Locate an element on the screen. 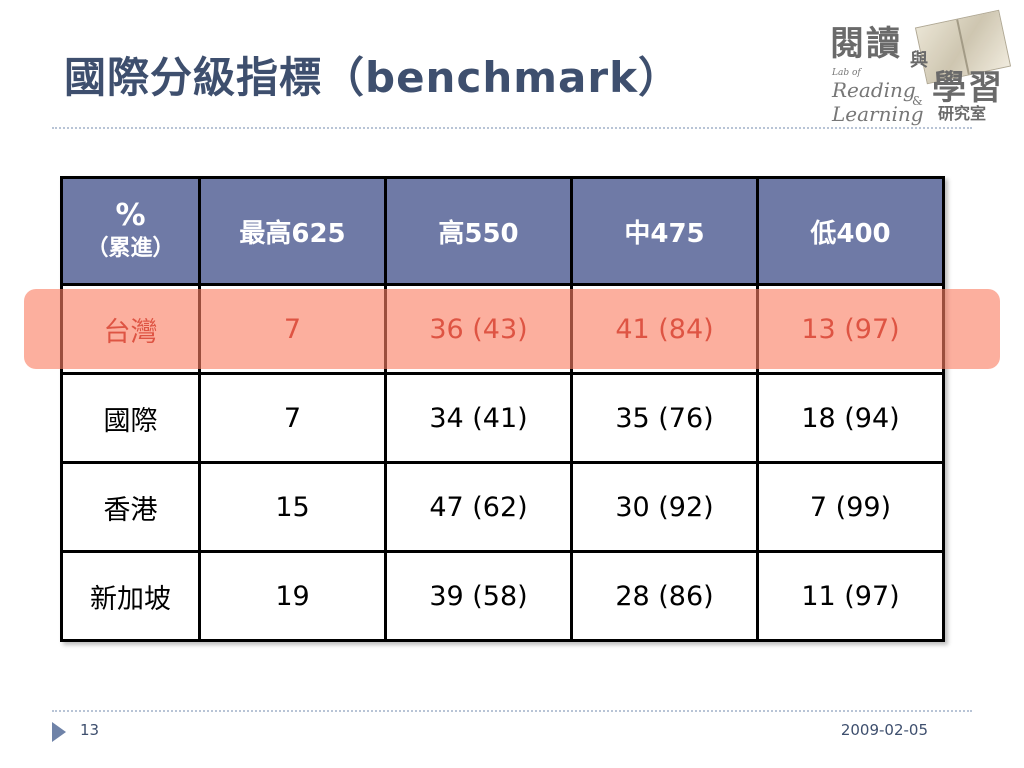 The image size is (1024, 768). table-cell: 19 is located at coordinates (292, 596).